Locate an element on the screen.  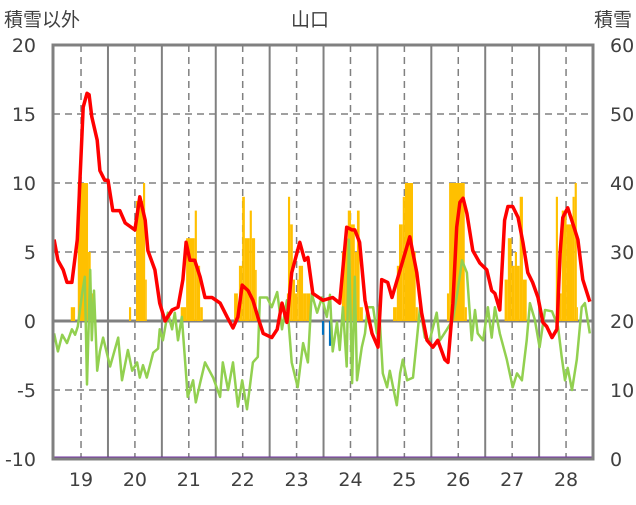
chart-title: 山口 is located at coordinates (310, 20).